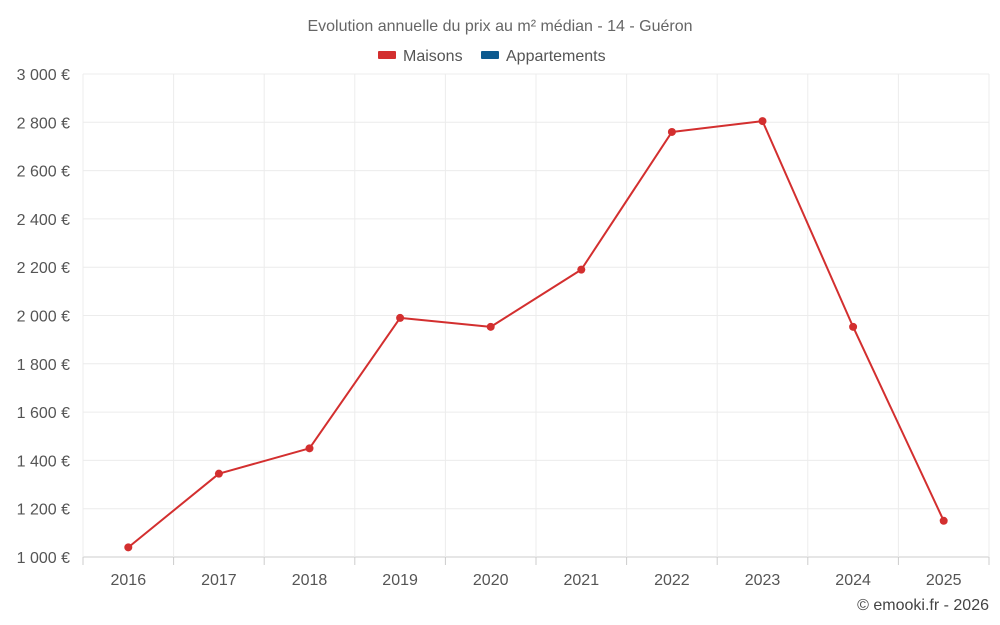 Image resolution: width=1000 pixels, height=625 pixels. I want to click on y-tick-label: 1 600 €, so click(43, 413).